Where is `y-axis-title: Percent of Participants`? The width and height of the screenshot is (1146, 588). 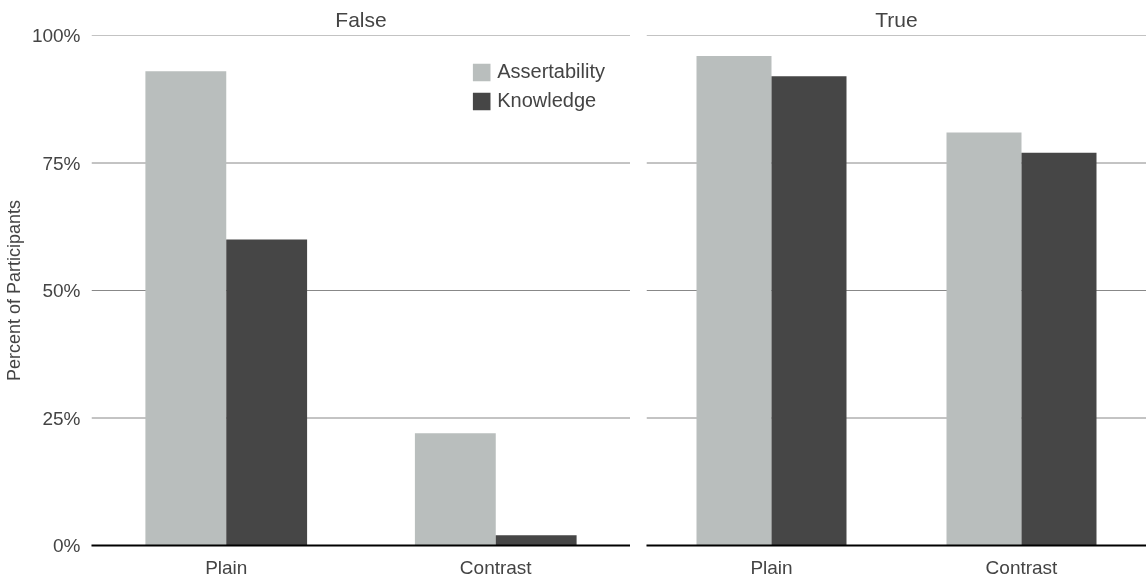 y-axis-title: Percent of Participants is located at coordinates (13, 290).